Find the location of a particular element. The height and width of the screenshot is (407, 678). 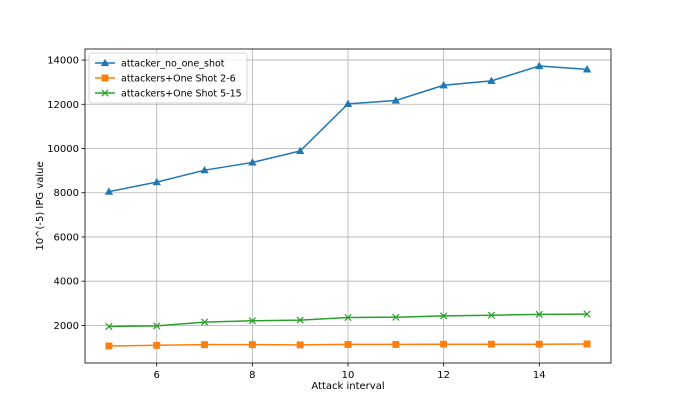

x-tick-label: 10 is located at coordinates (348, 375).